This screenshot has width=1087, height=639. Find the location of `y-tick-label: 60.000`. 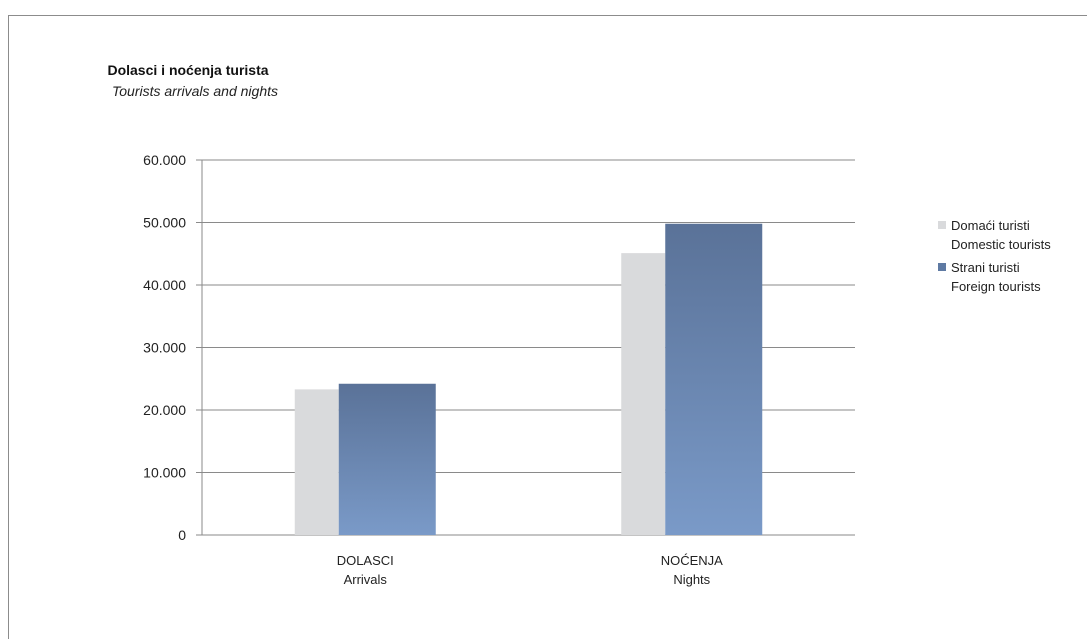

y-tick-label: 60.000 is located at coordinates (164, 160).